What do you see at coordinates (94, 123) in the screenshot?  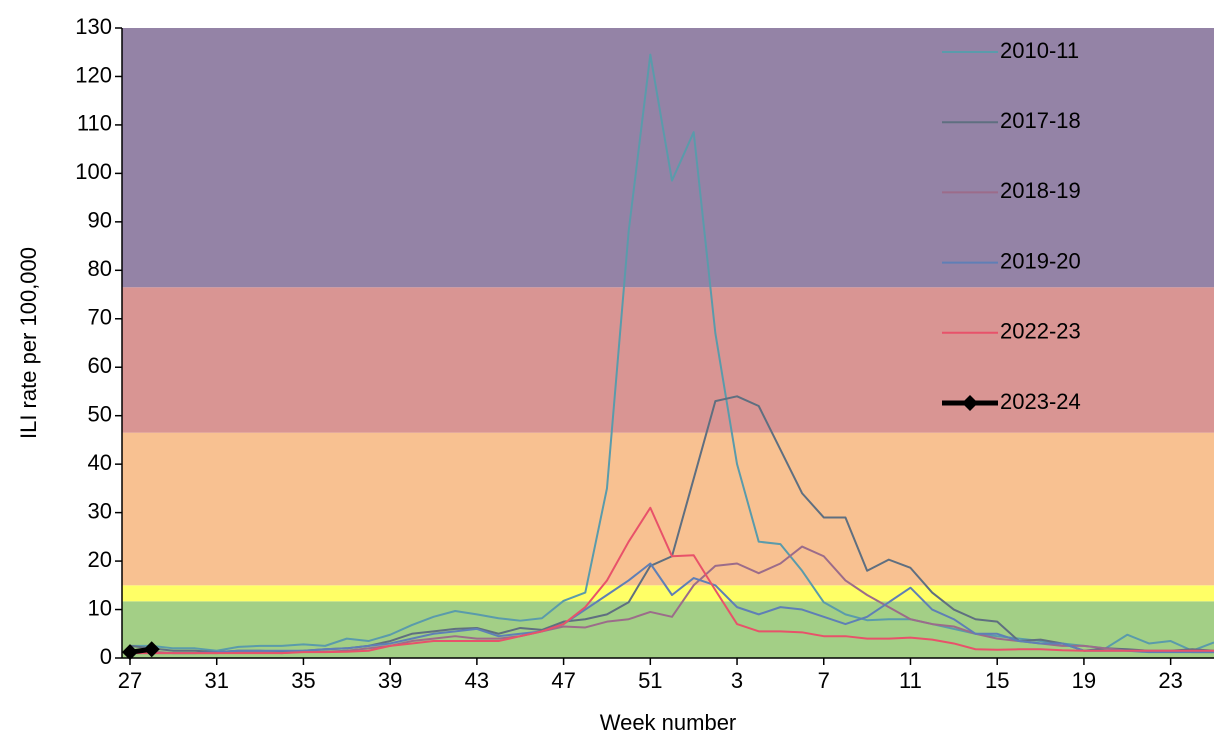 I see `y-tick-label: 110` at bounding box center [94, 123].